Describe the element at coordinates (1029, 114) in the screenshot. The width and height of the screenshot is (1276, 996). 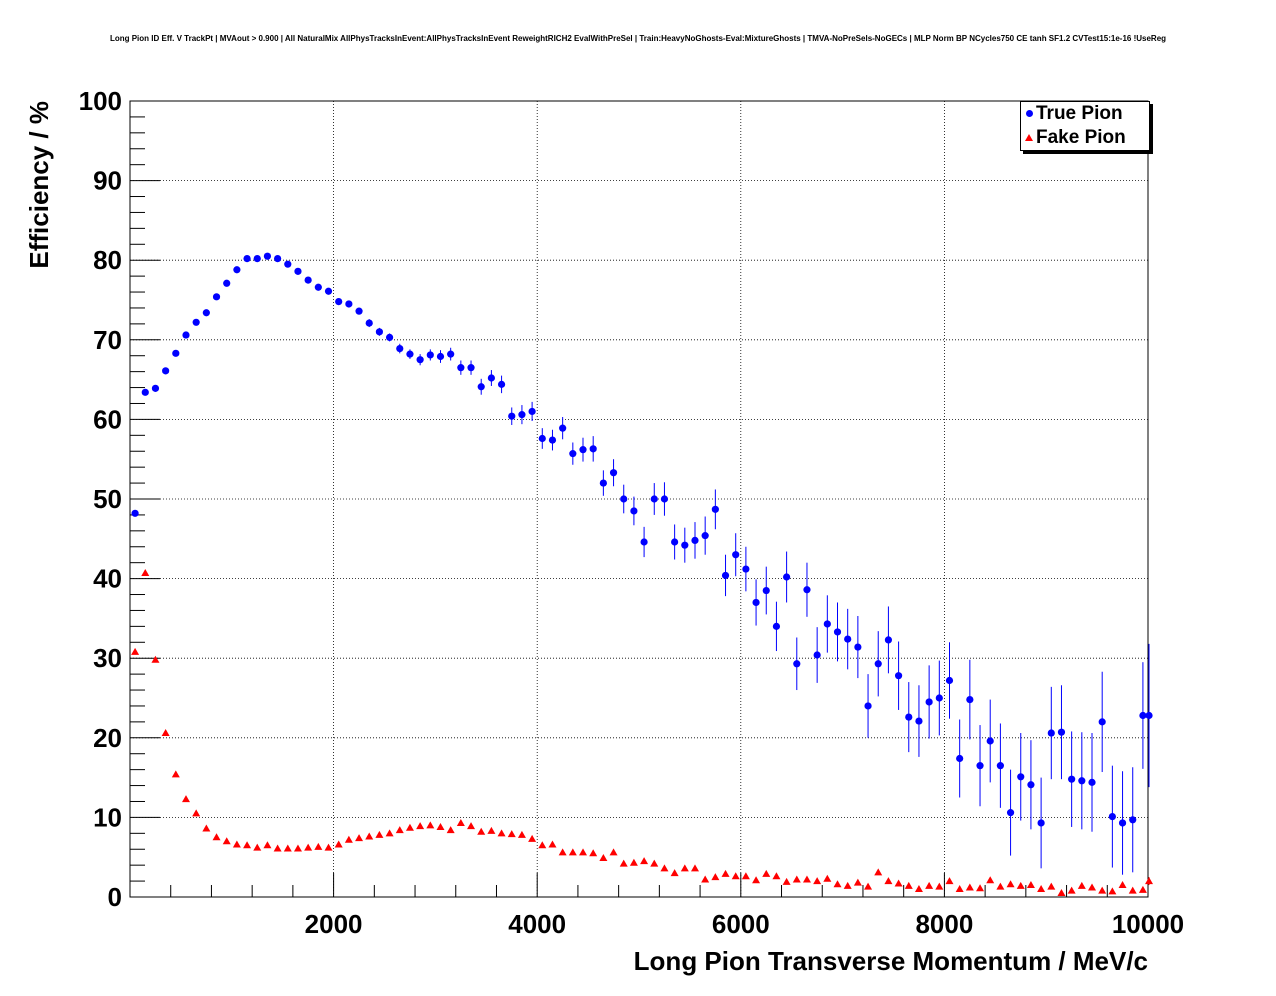
I see `circle-marker-icon` at that location.